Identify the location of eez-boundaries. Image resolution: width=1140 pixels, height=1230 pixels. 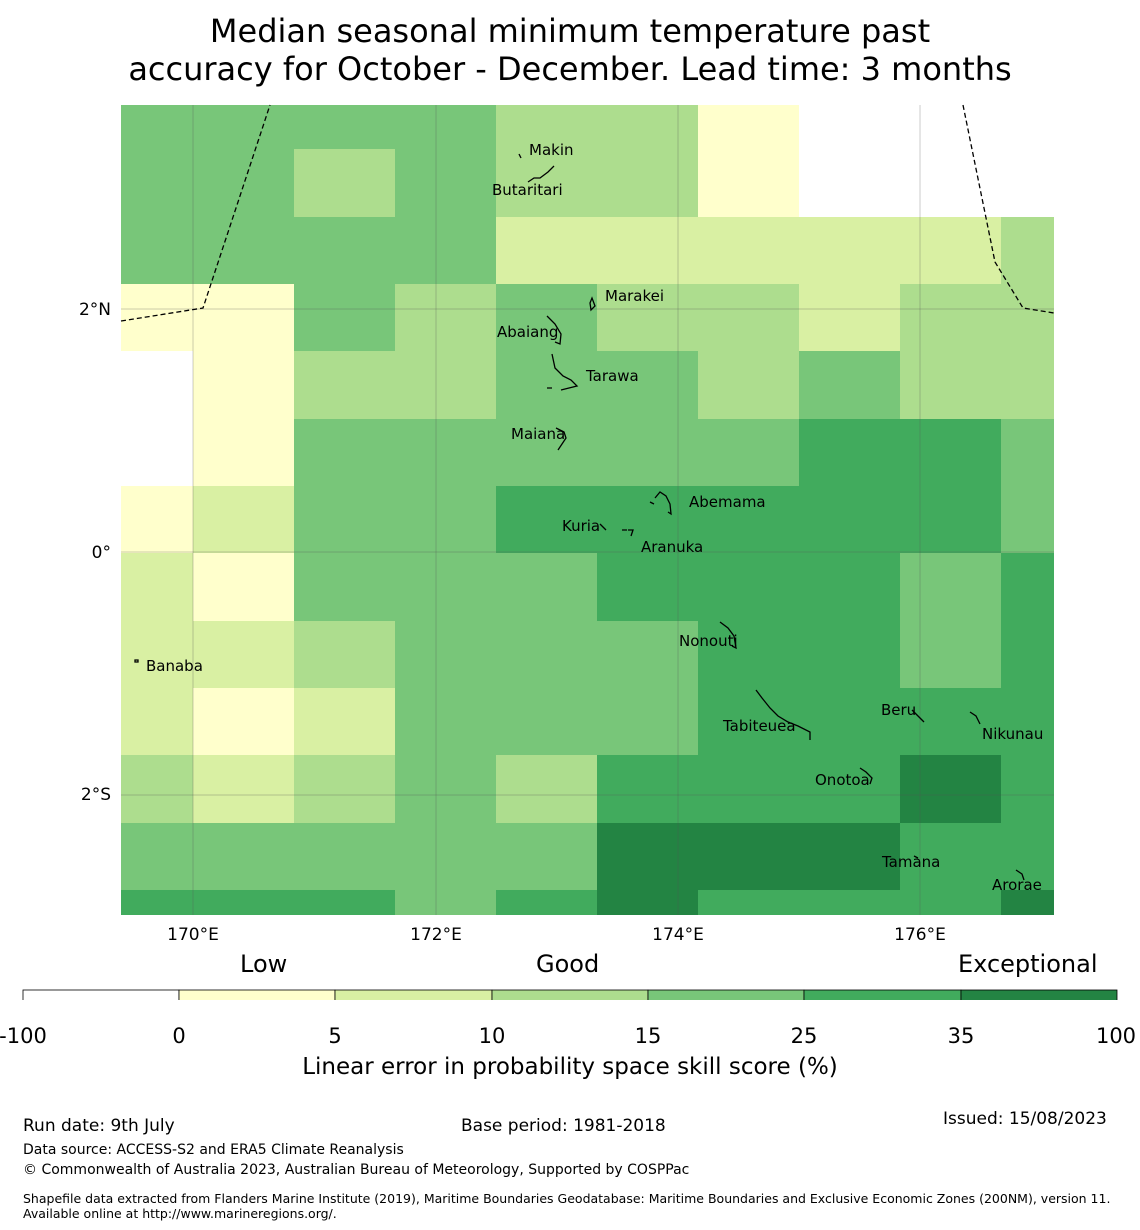
(587, 213).